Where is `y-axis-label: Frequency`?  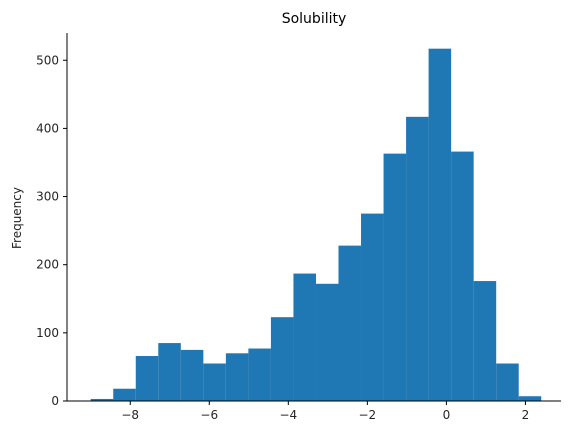 y-axis-label: Frequency is located at coordinates (17, 218).